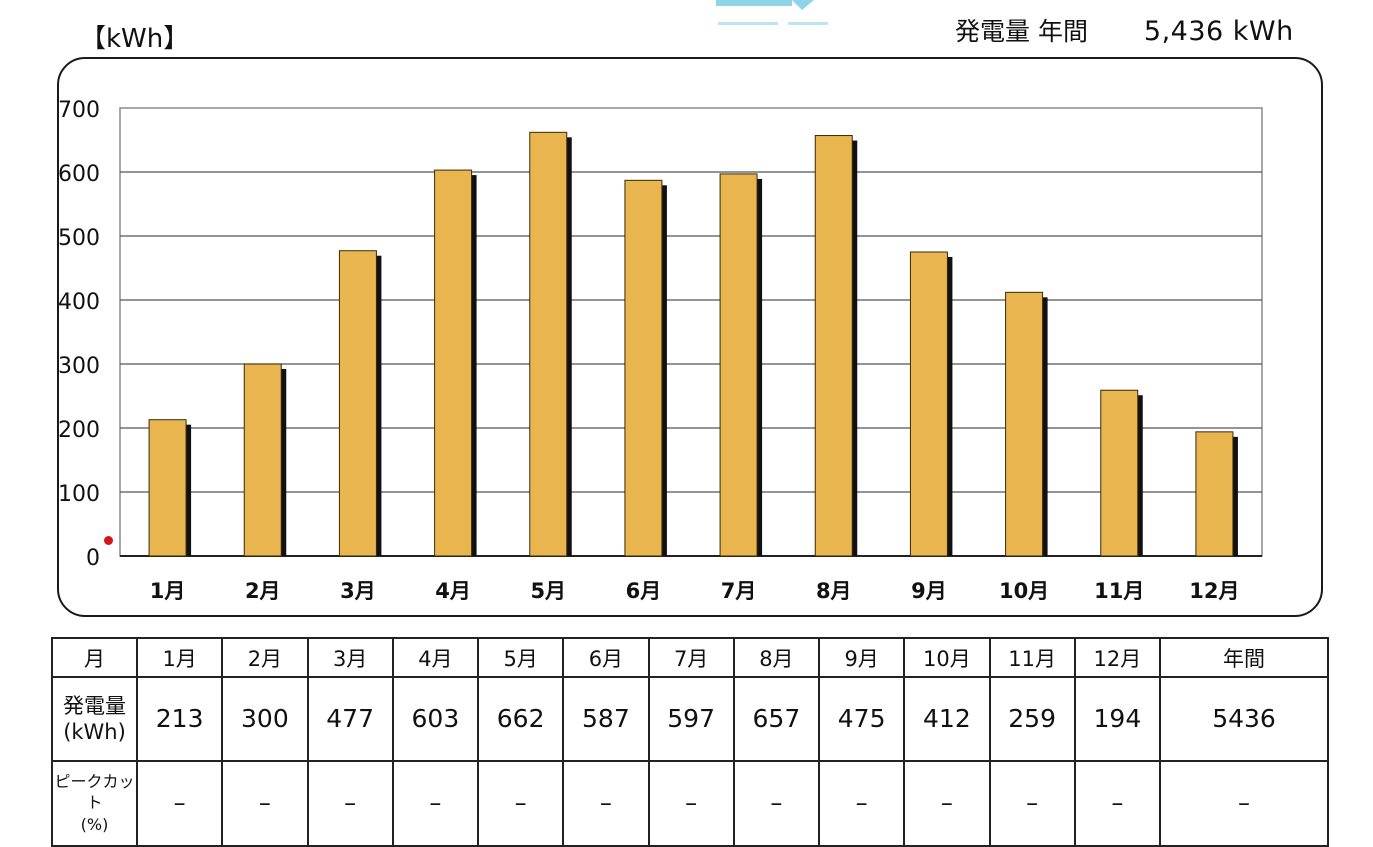  Describe the element at coordinates (453, 591) in the screenshot. I see `x-tick-label: 4月` at that location.